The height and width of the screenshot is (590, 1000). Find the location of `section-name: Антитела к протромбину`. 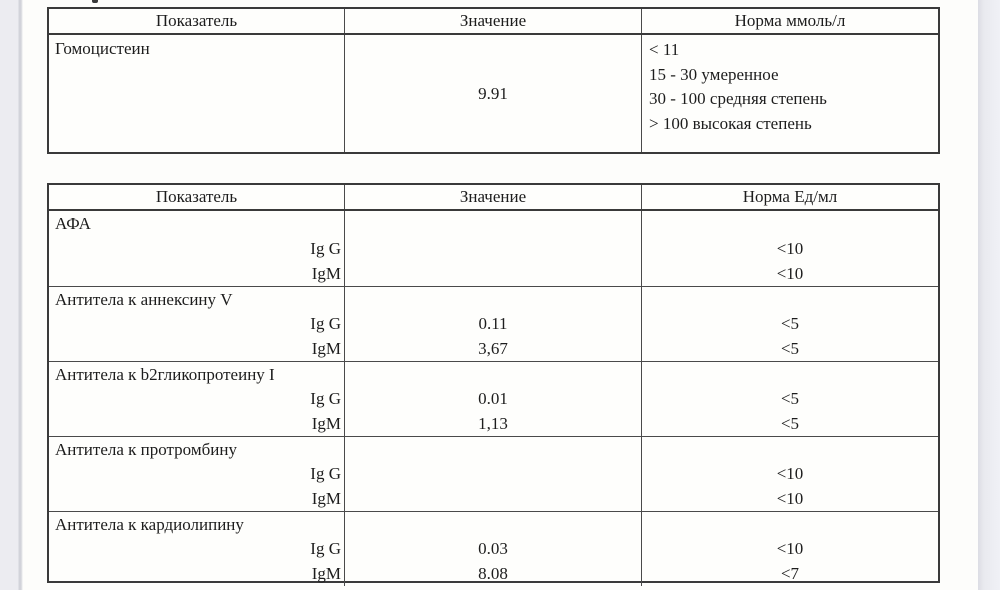

section-name: Антитела к протромбину is located at coordinates (197, 449).